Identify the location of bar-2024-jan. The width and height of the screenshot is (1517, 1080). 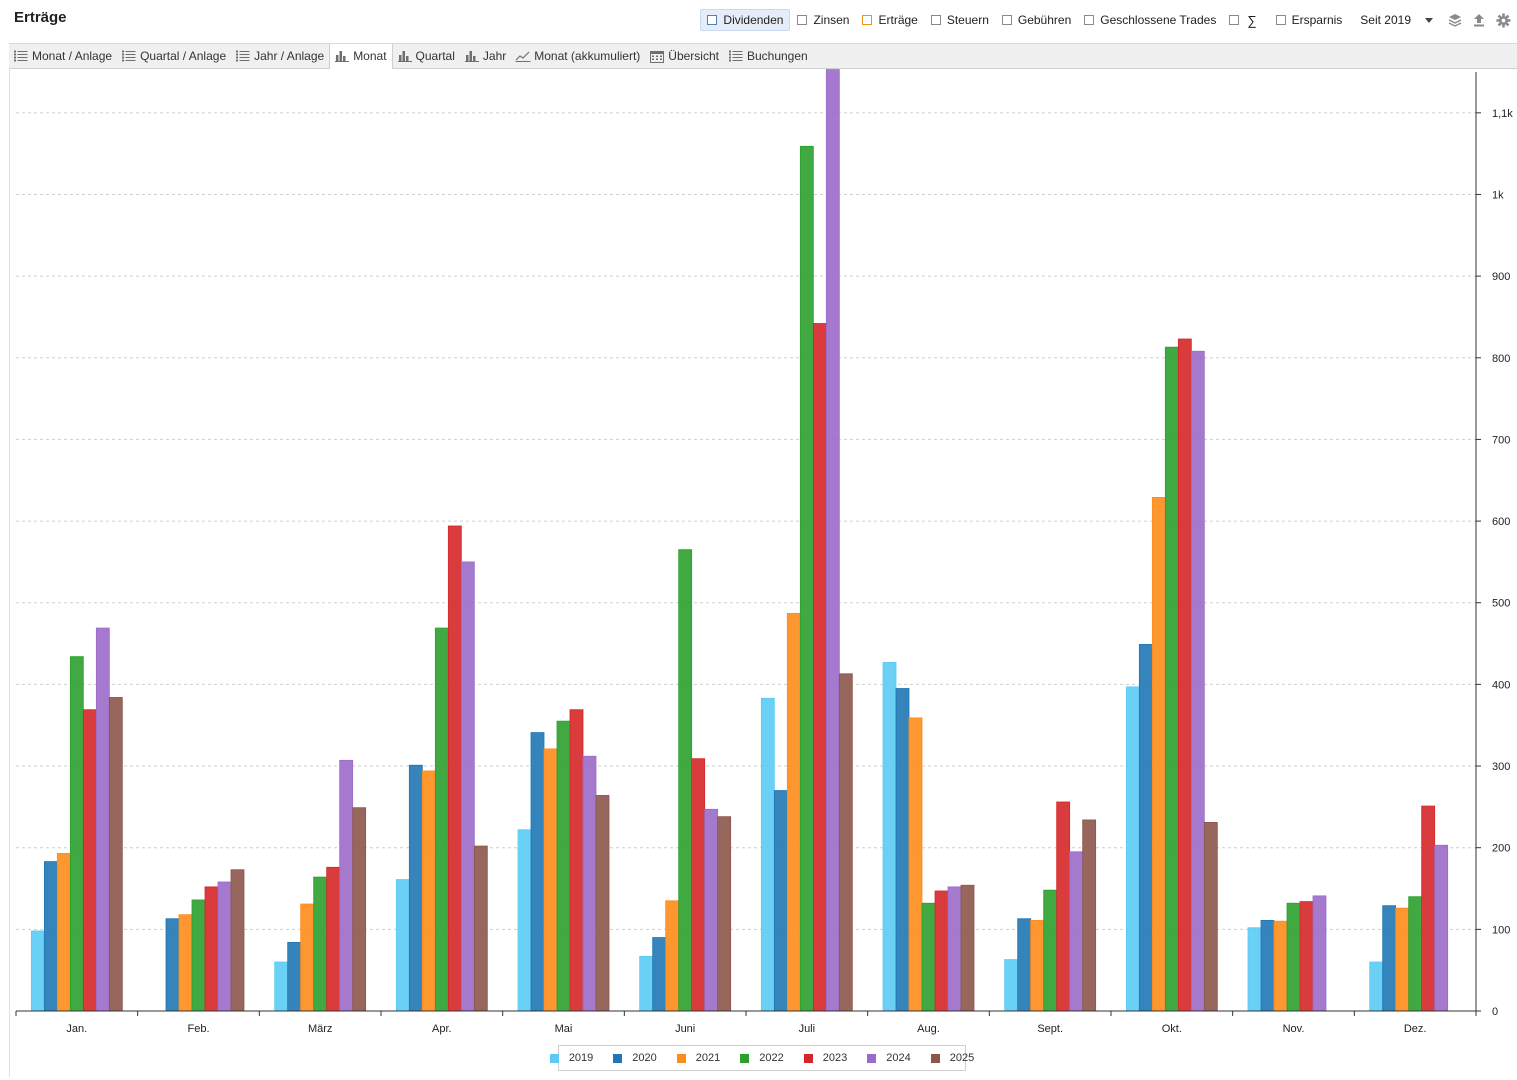
(102, 819).